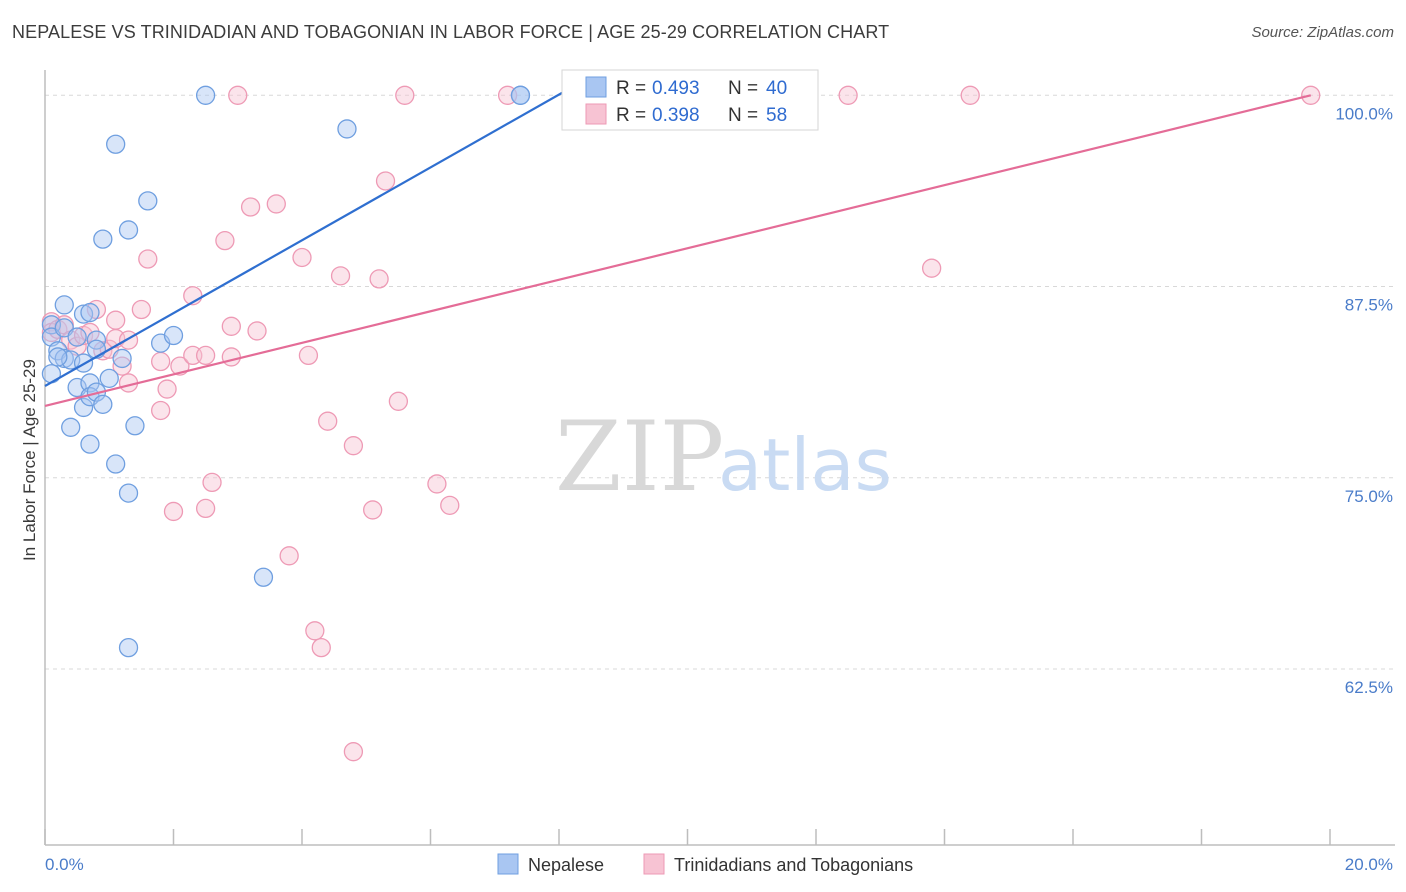 This screenshot has width=1406, height=892. I want to click on x-tick-label: 0.0%, so click(64, 864).